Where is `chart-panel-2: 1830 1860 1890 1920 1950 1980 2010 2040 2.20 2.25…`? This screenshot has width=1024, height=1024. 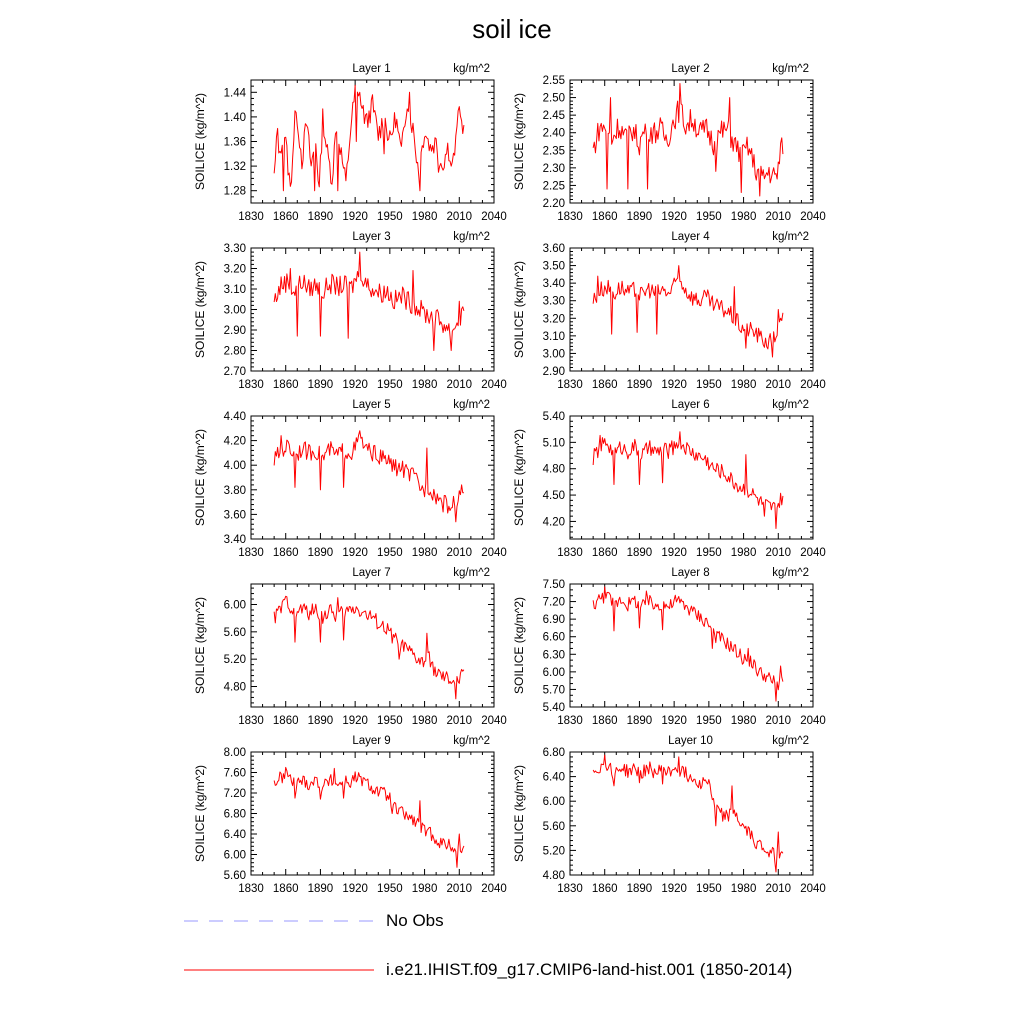 chart-panel-2: 1830 1860 1890 1920 1950 1980 2010 2040 2.20 2.25… is located at coordinates (669, 143).